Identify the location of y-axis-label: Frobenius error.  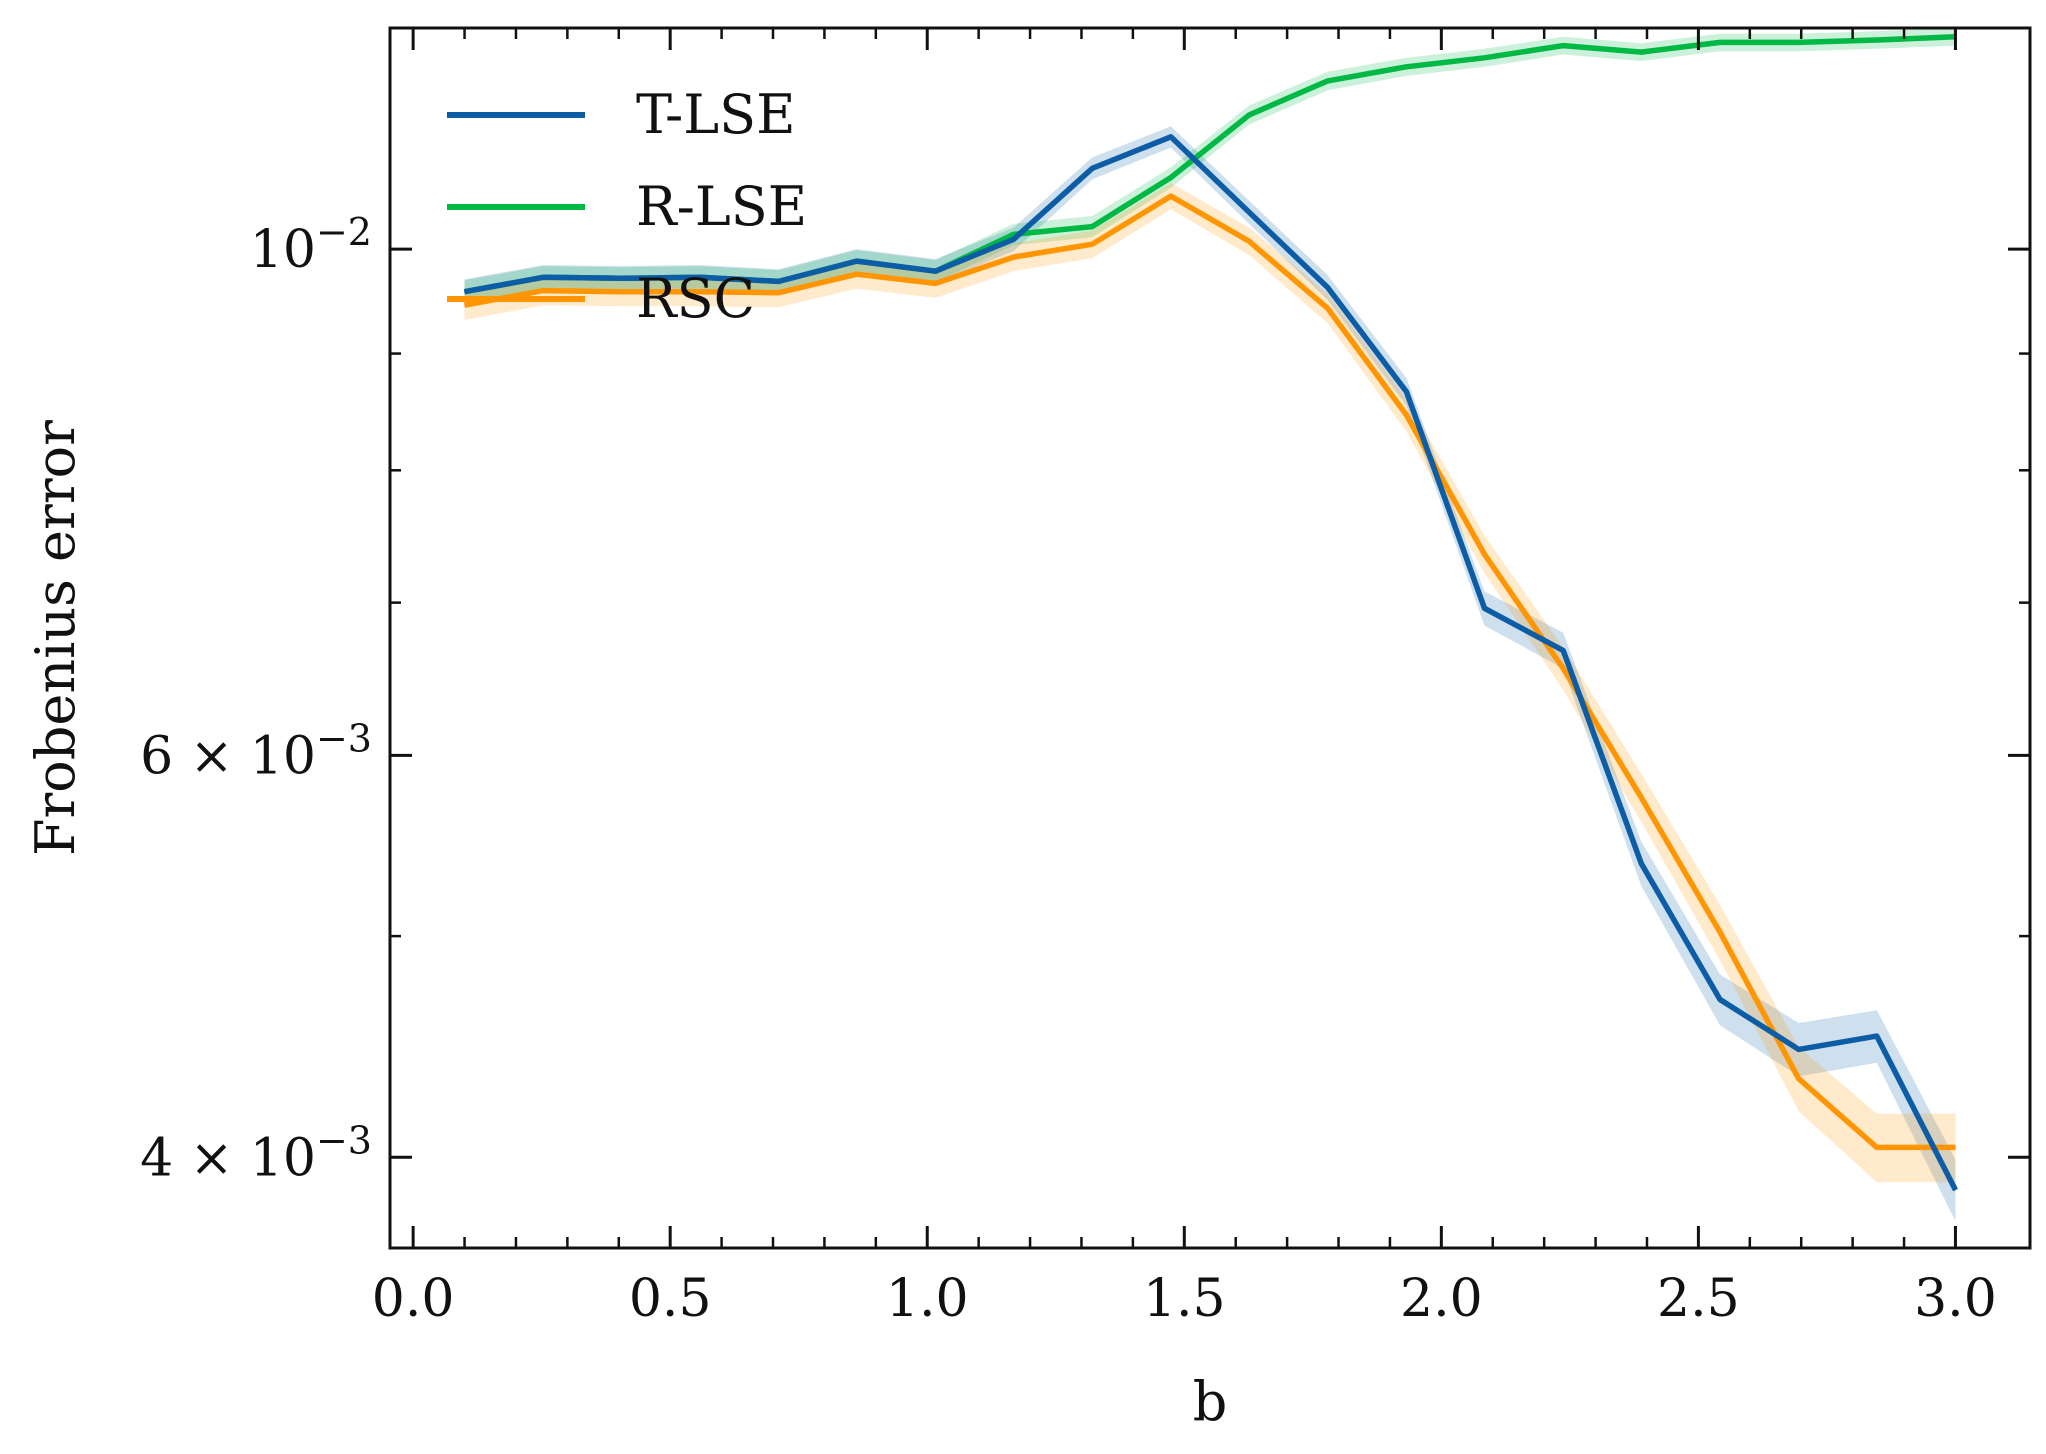
(55, 638).